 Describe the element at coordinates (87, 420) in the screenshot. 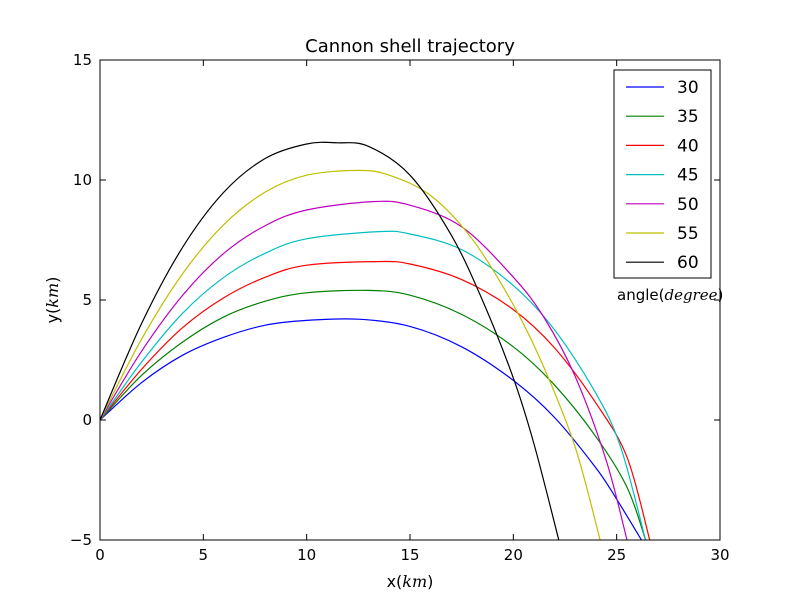

I see `y-tick-label: 0` at that location.